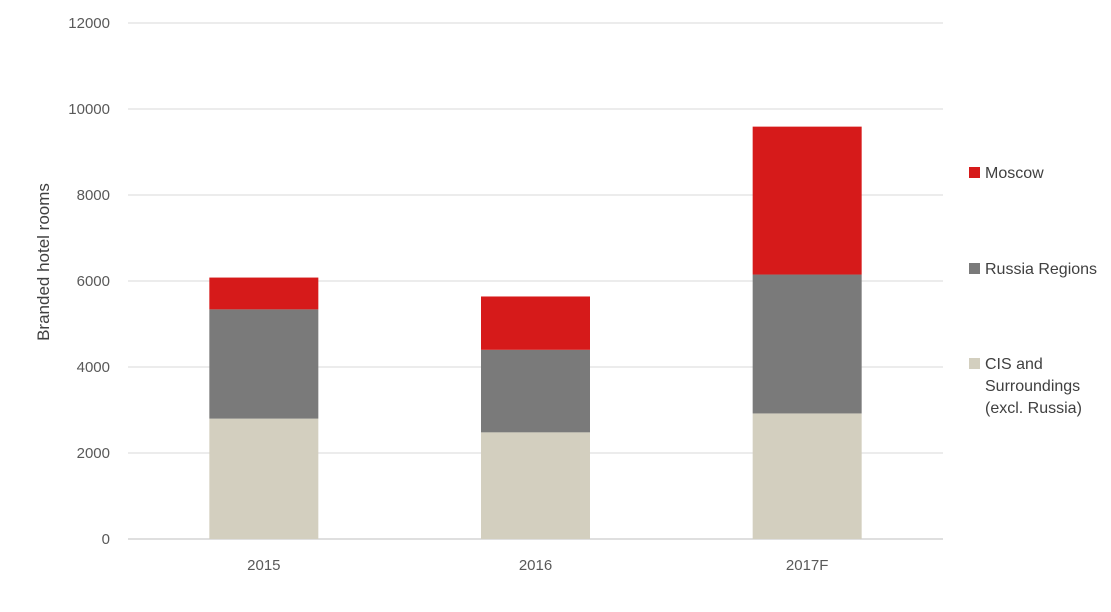 This screenshot has height=612, width=1111. I want to click on y-tick-label: 10000, so click(89, 109).